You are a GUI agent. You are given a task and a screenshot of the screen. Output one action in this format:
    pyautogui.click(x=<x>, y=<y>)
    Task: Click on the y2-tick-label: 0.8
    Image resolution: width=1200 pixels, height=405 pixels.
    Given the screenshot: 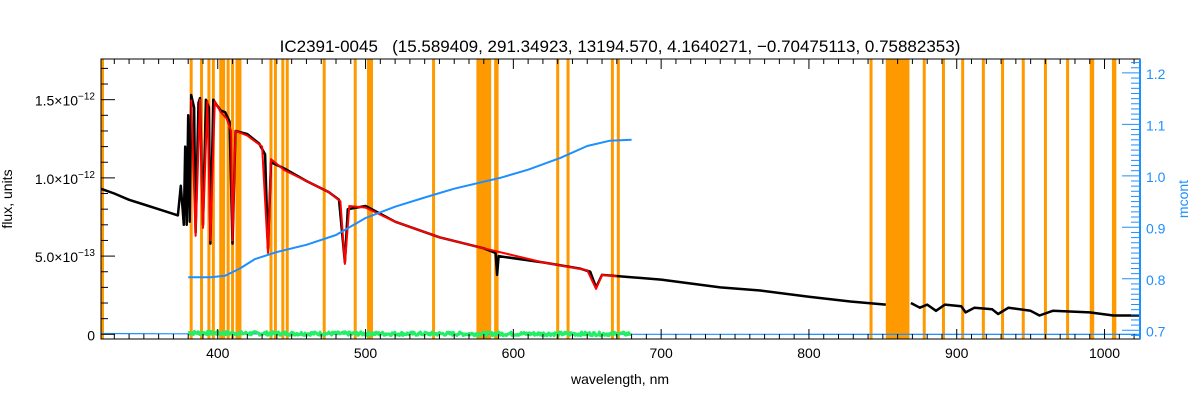 What is the action you would take?
    pyautogui.click(x=1156, y=280)
    